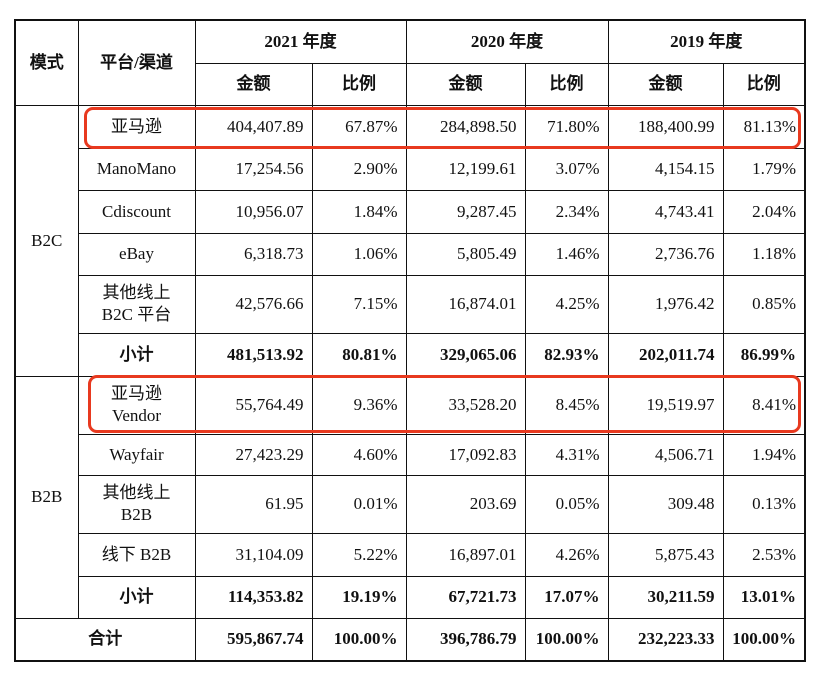  What do you see at coordinates (764, 554) in the screenshot?
I see `ratio-cell: 2.53%` at bounding box center [764, 554].